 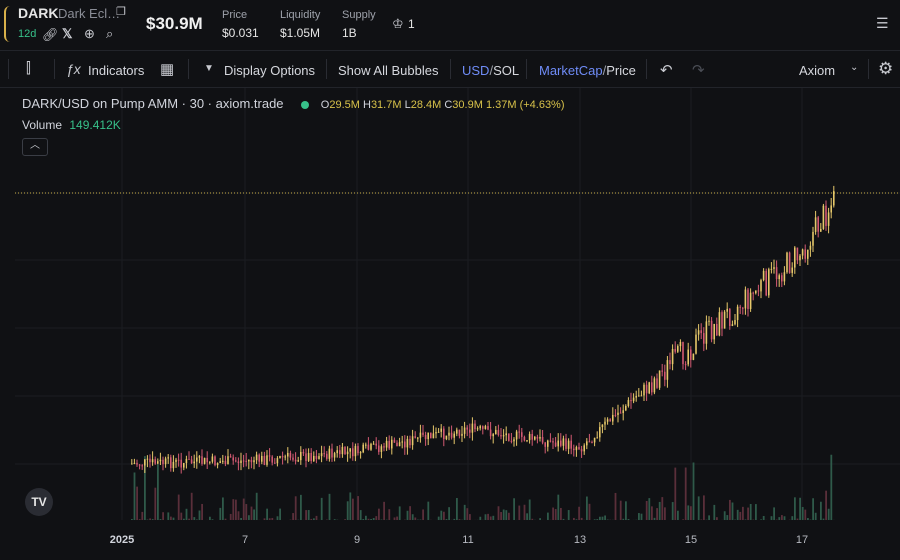 I want to click on undo-icon: ↶, so click(x=666, y=70).